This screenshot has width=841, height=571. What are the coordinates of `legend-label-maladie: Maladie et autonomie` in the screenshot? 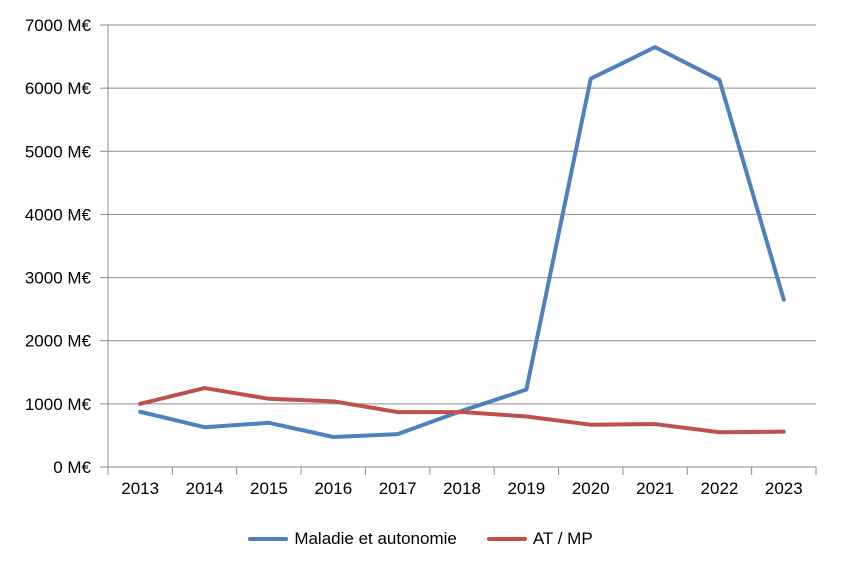 It's located at (375, 538).